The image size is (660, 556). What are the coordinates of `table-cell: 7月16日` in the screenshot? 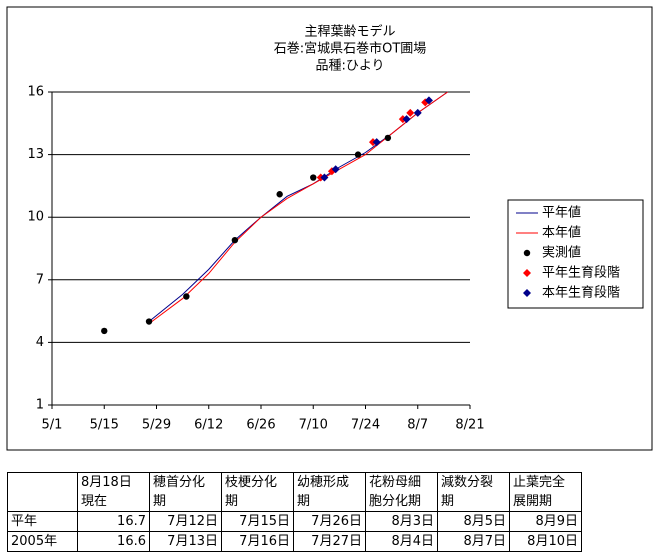 It's located at (257, 541).